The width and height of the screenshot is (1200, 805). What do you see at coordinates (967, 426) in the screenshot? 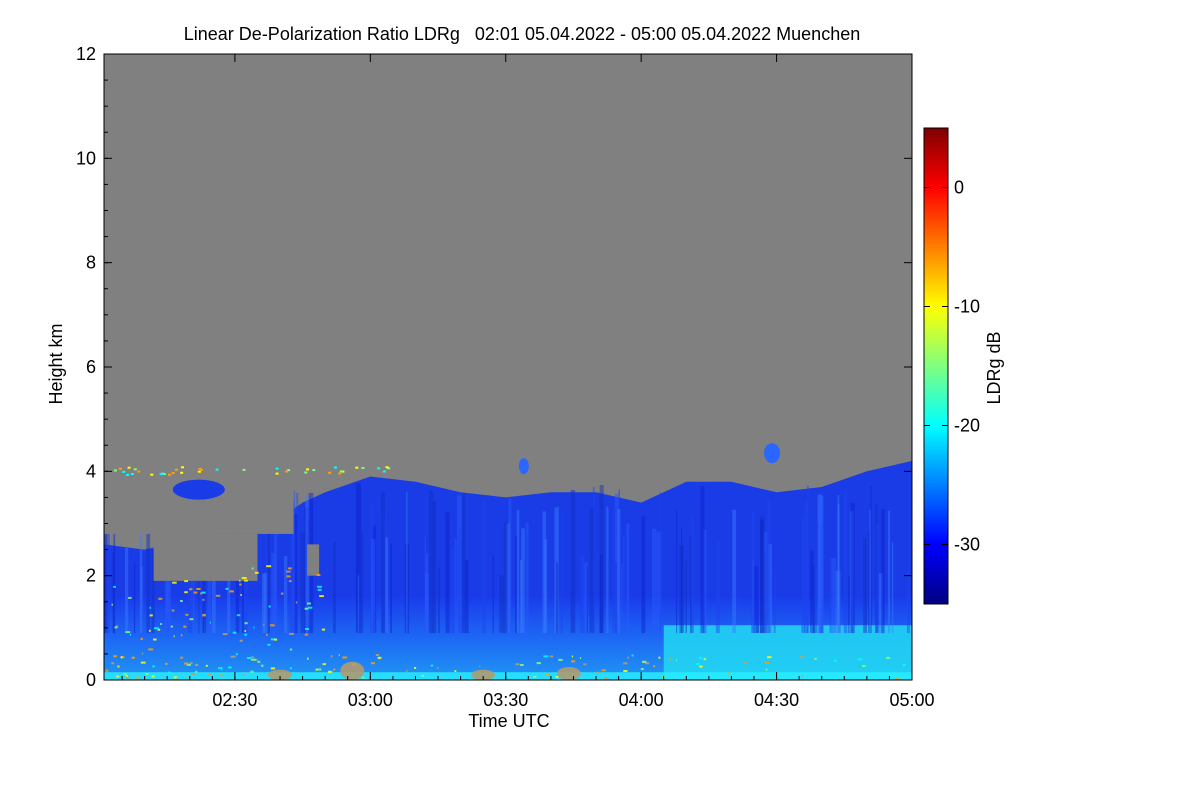
I see `colorbar-tick-label: -20` at bounding box center [967, 426].